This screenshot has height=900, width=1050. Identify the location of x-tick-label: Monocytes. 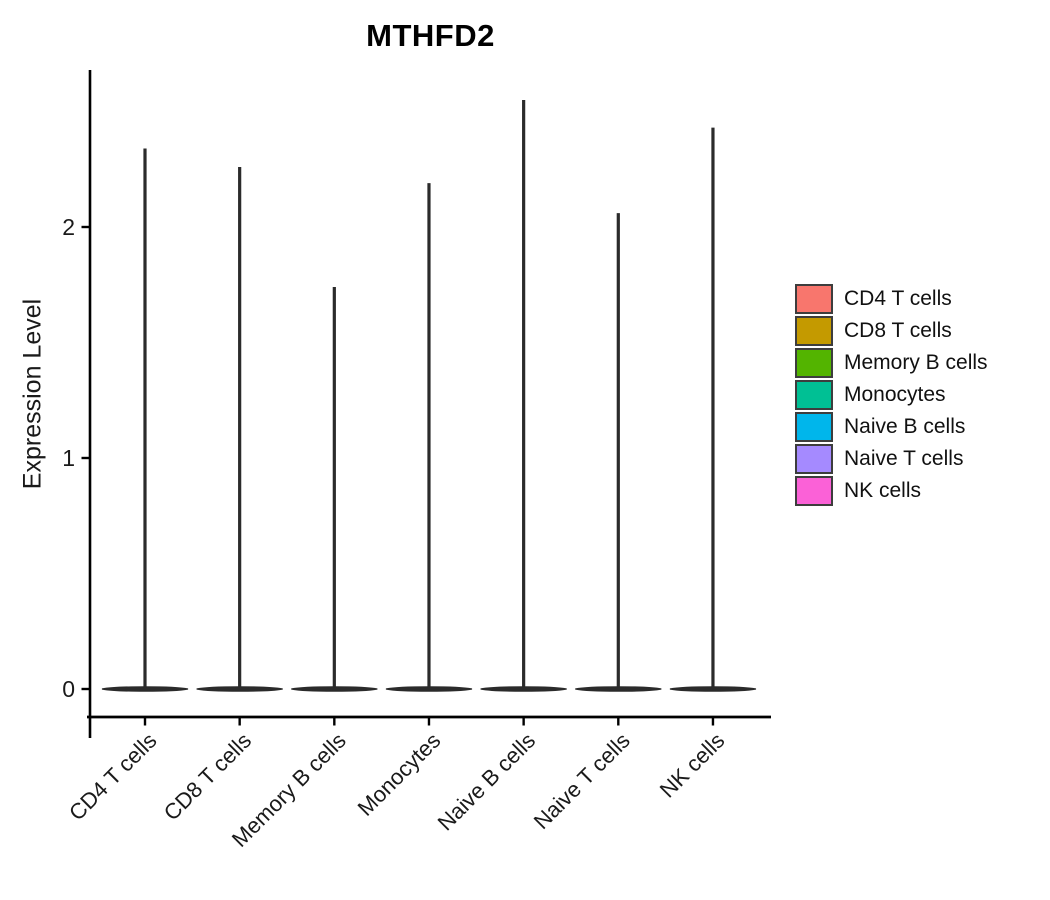
(399, 774).